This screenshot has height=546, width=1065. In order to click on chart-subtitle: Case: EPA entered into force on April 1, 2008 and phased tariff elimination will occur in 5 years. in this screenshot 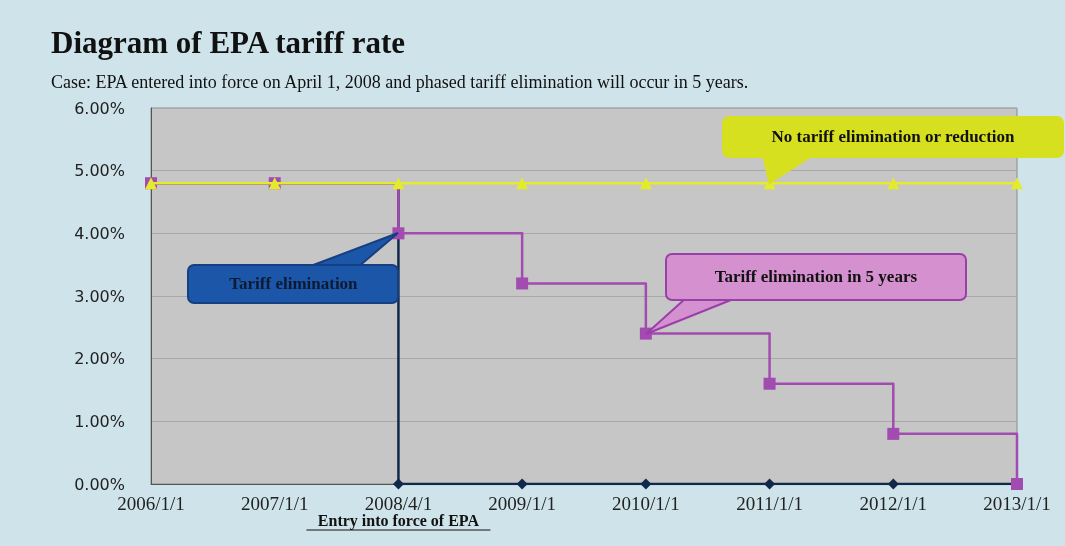, I will do `click(400, 82)`.